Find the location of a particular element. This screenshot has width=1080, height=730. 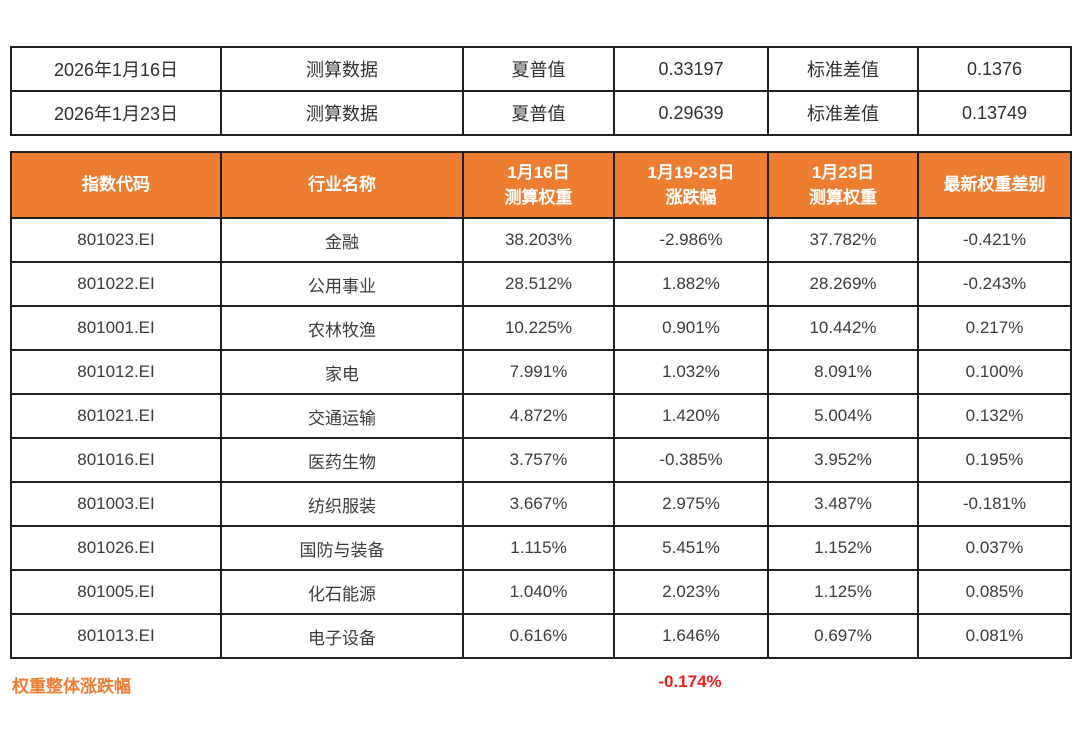

cell-change: 1.646% is located at coordinates (691, 636).